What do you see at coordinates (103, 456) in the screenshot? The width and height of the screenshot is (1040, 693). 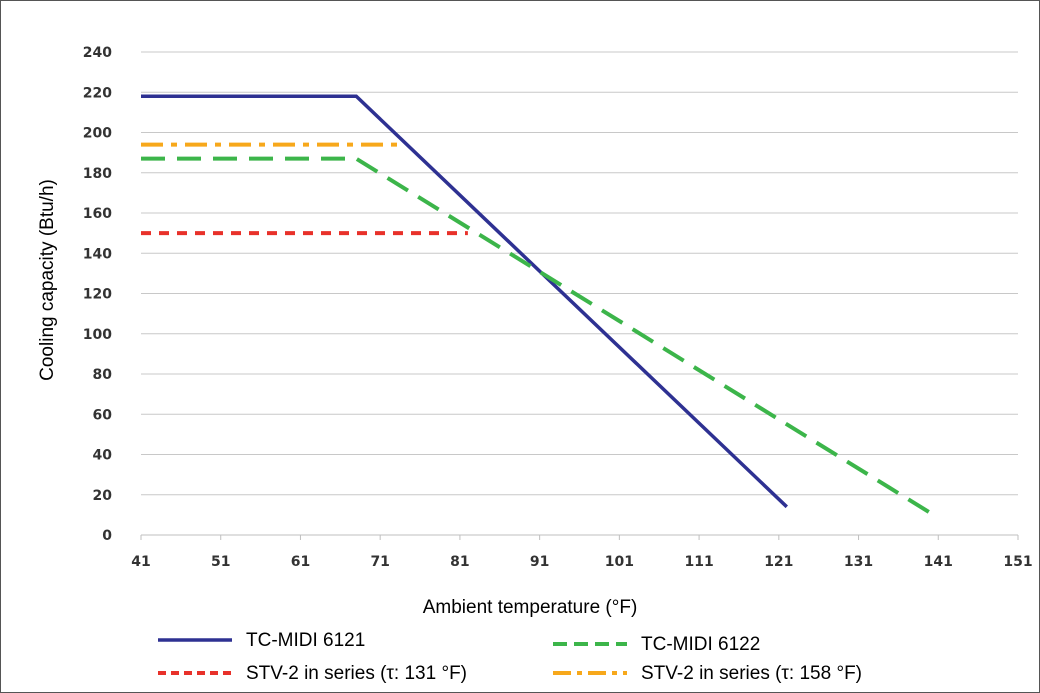 I see `y-tick-label: 40` at bounding box center [103, 456].